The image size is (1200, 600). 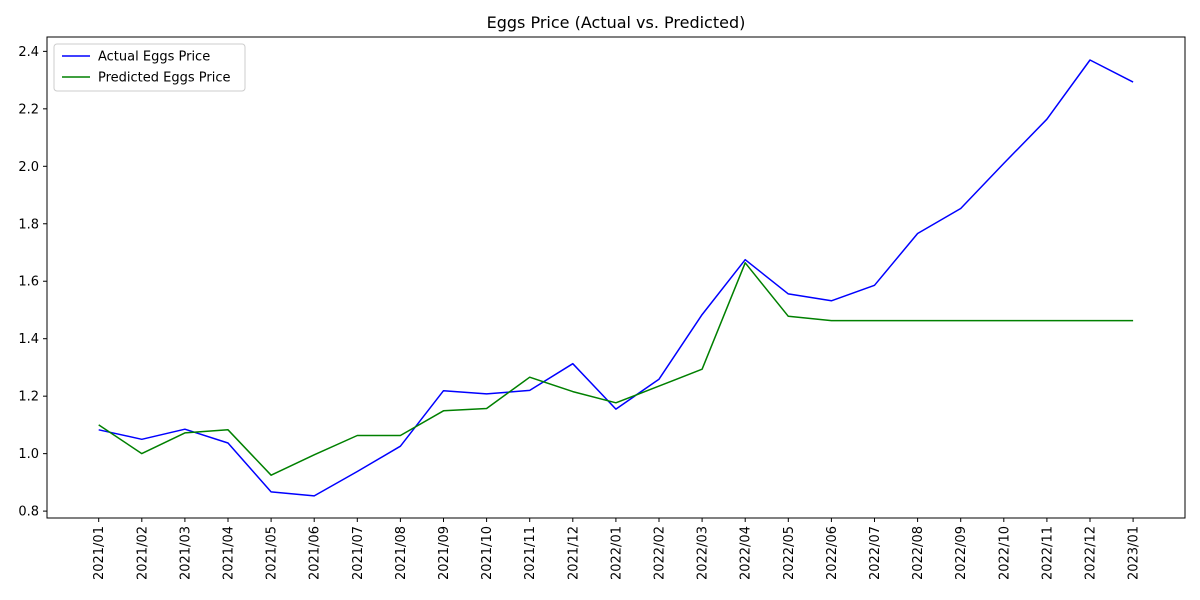 What do you see at coordinates (616, 553) in the screenshot?
I see `x-tick-label: 2022/01` at bounding box center [616, 553].